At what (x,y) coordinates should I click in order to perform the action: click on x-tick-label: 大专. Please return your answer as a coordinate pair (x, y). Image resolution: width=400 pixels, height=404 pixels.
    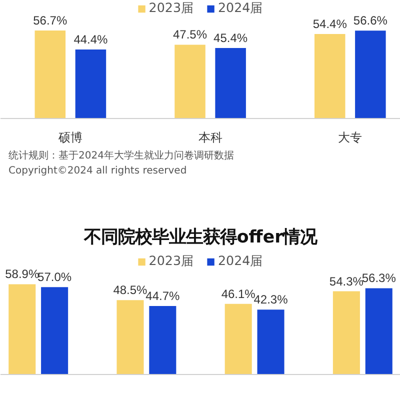
    Looking at the image, I should click on (350, 137).